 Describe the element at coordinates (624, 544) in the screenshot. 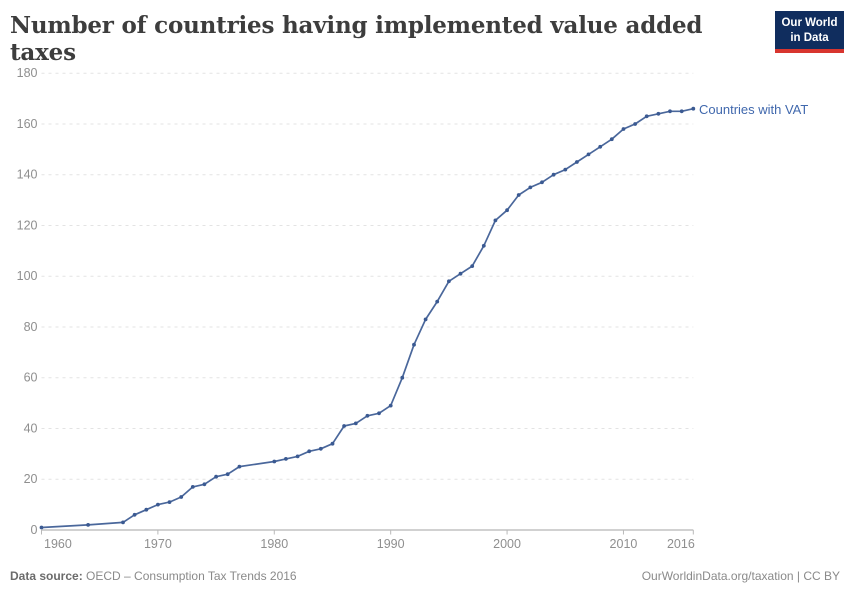

I see `x-tick-label: 2010` at that location.